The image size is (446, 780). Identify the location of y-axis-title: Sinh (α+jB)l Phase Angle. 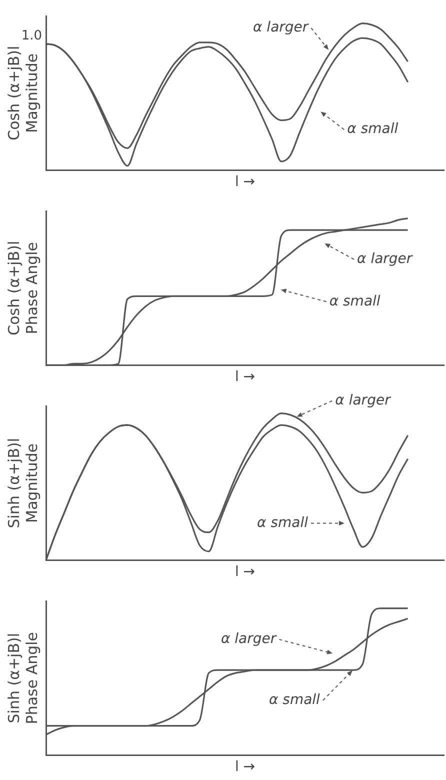
(22, 678).